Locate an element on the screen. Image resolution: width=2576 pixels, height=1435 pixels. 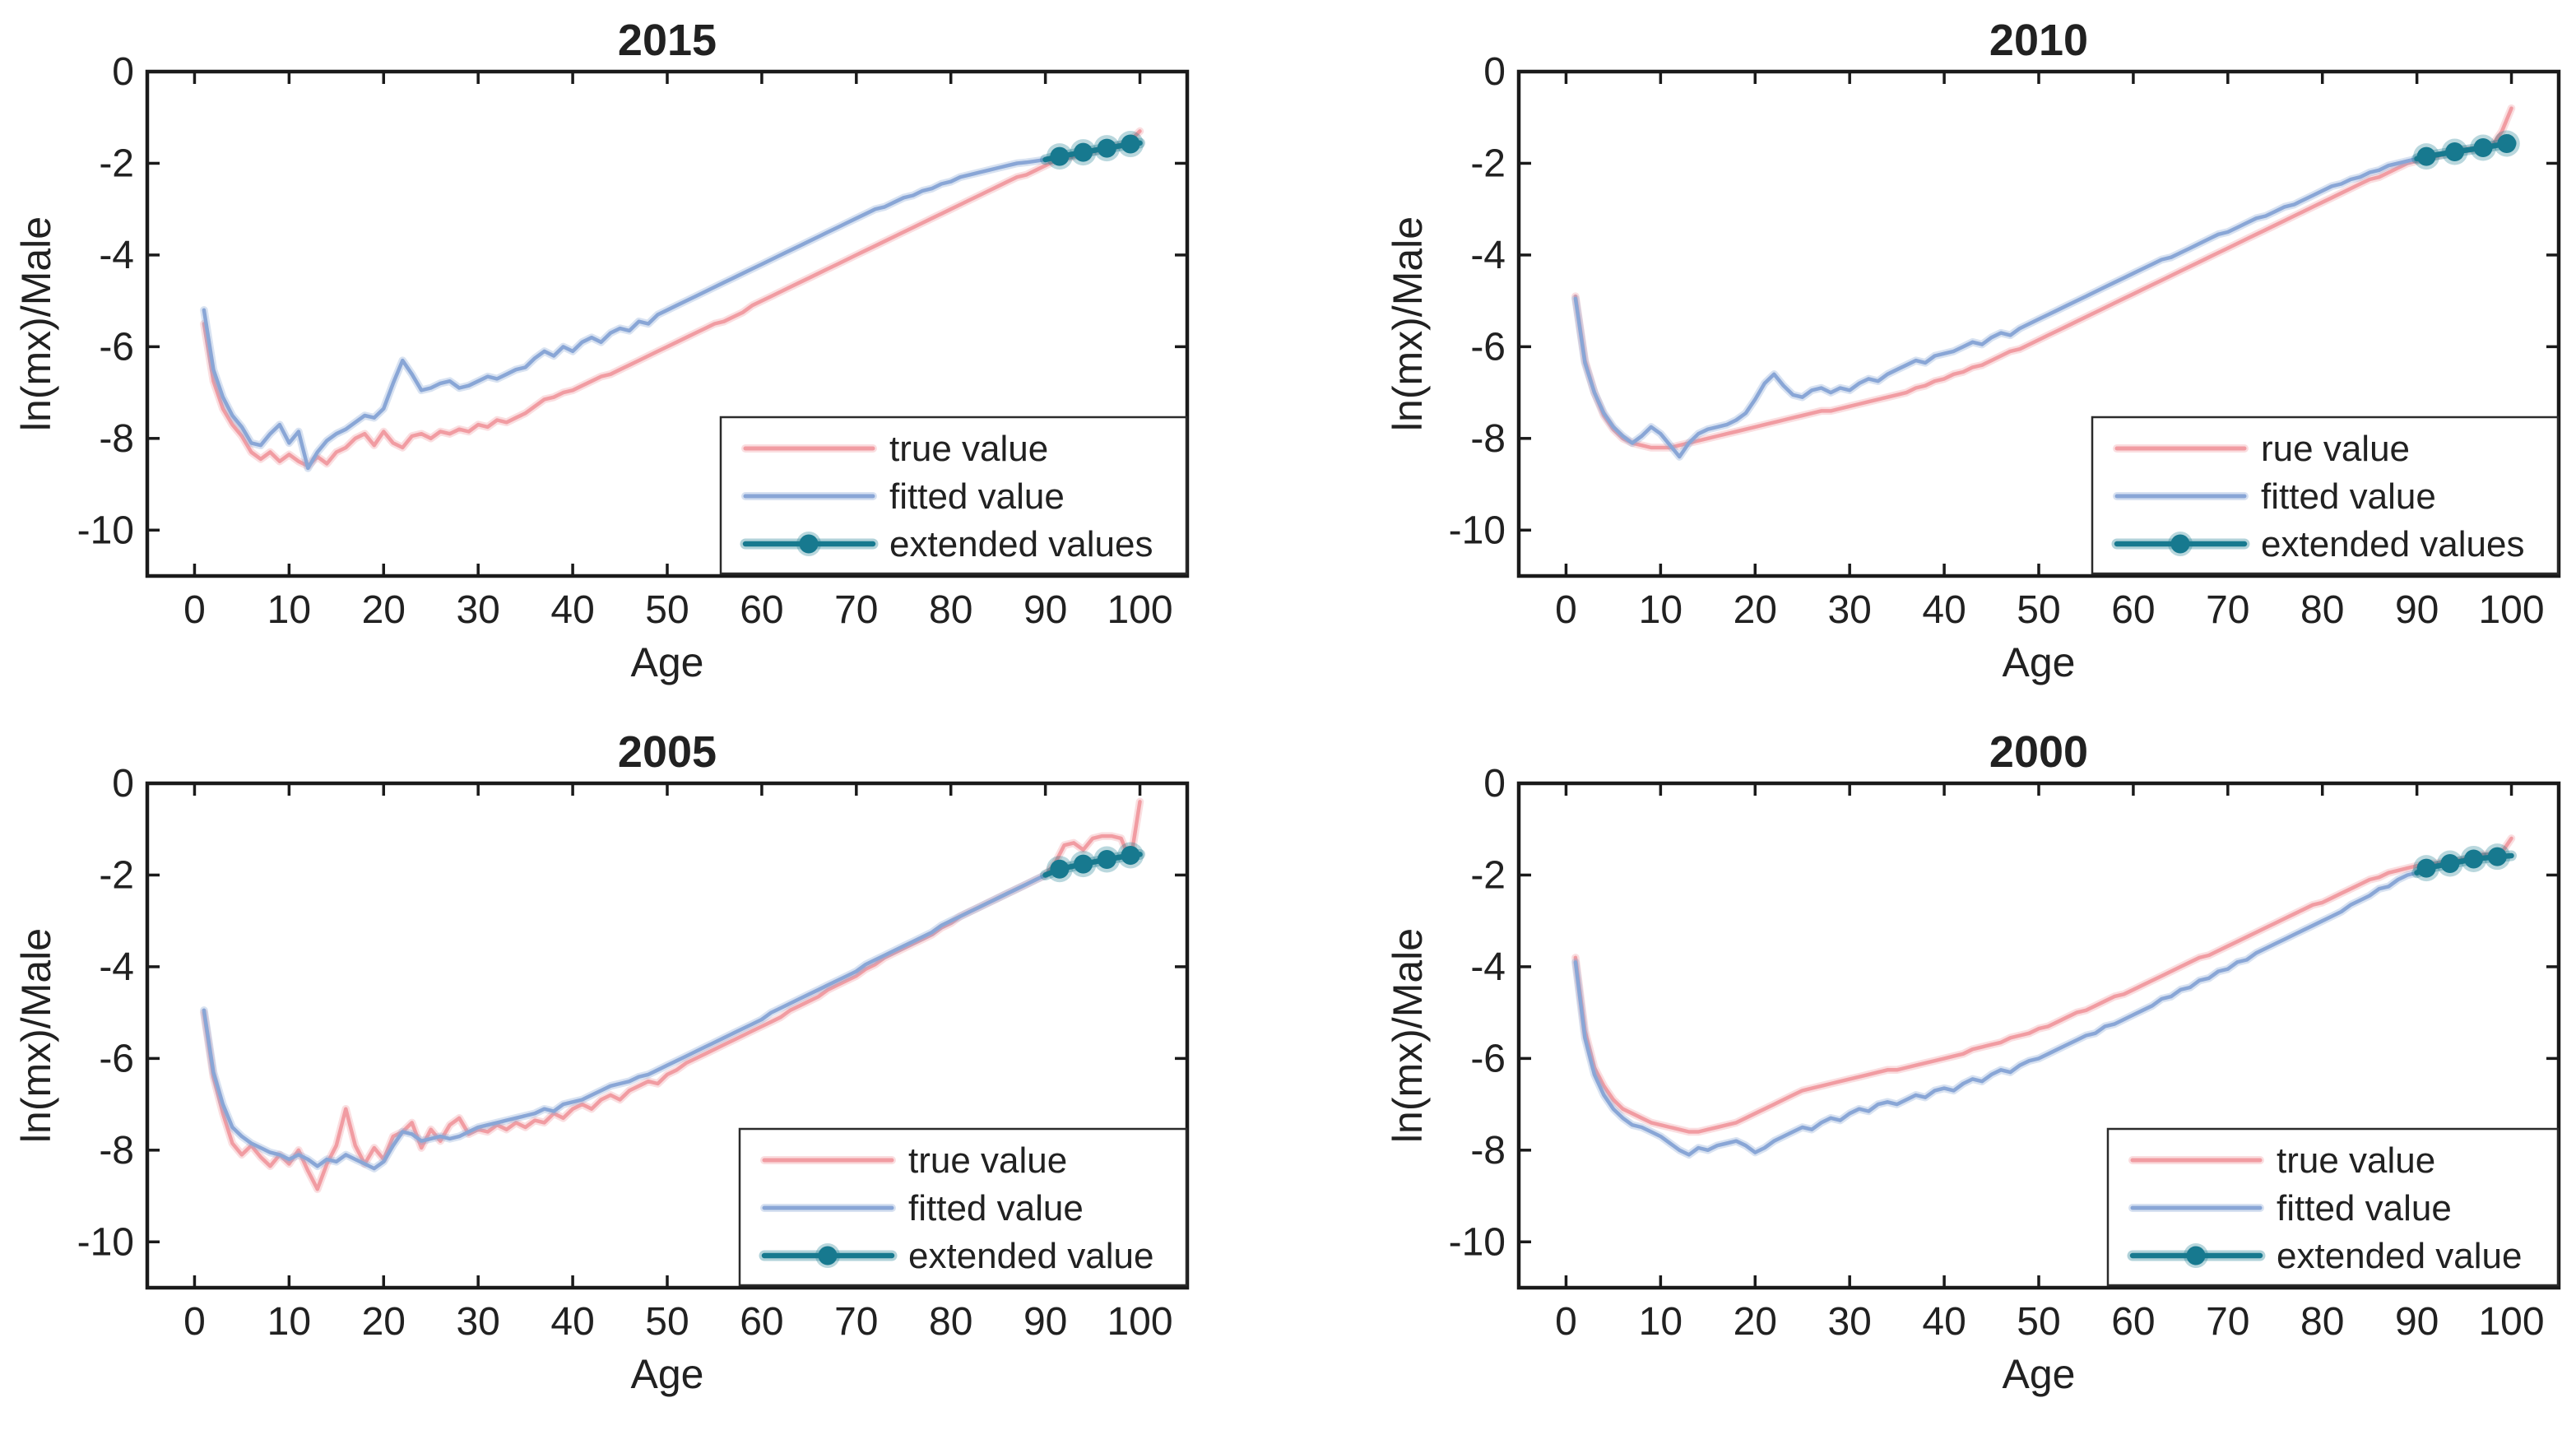
legend: true value fitted value extended value is located at coordinates (2333, 1207).